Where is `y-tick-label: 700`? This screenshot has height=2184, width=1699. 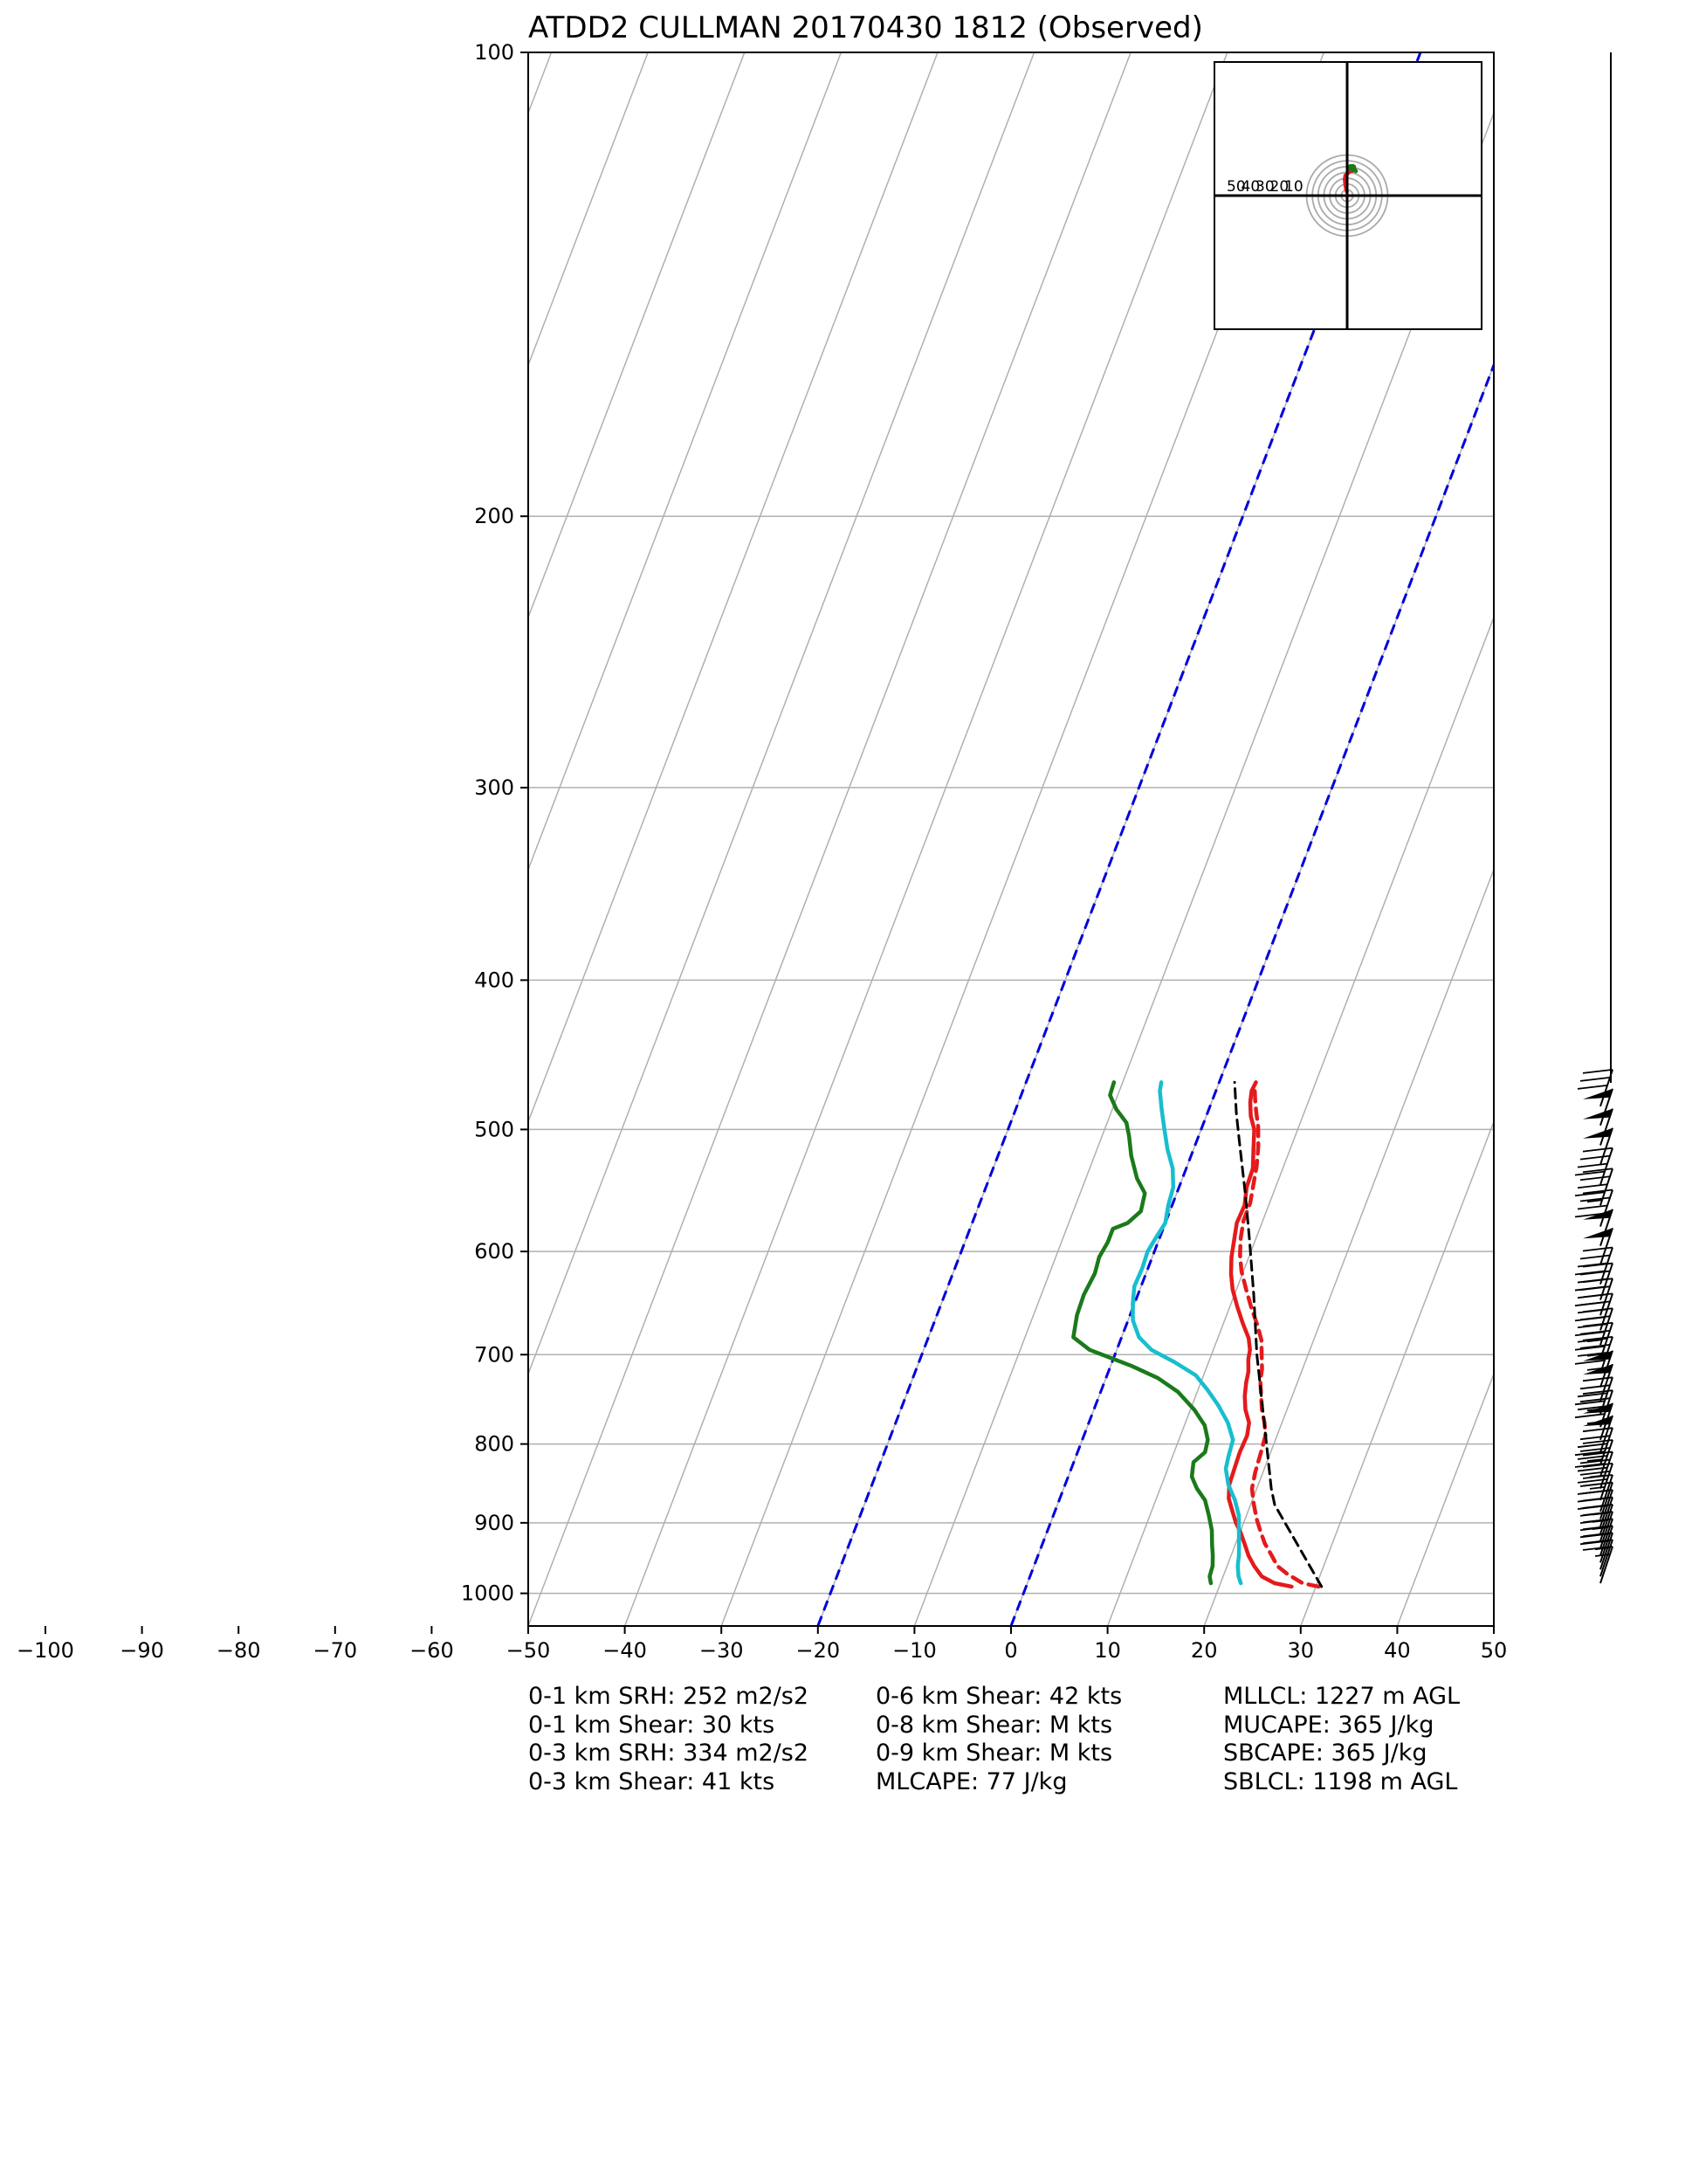 y-tick-label: 700 is located at coordinates (494, 1354).